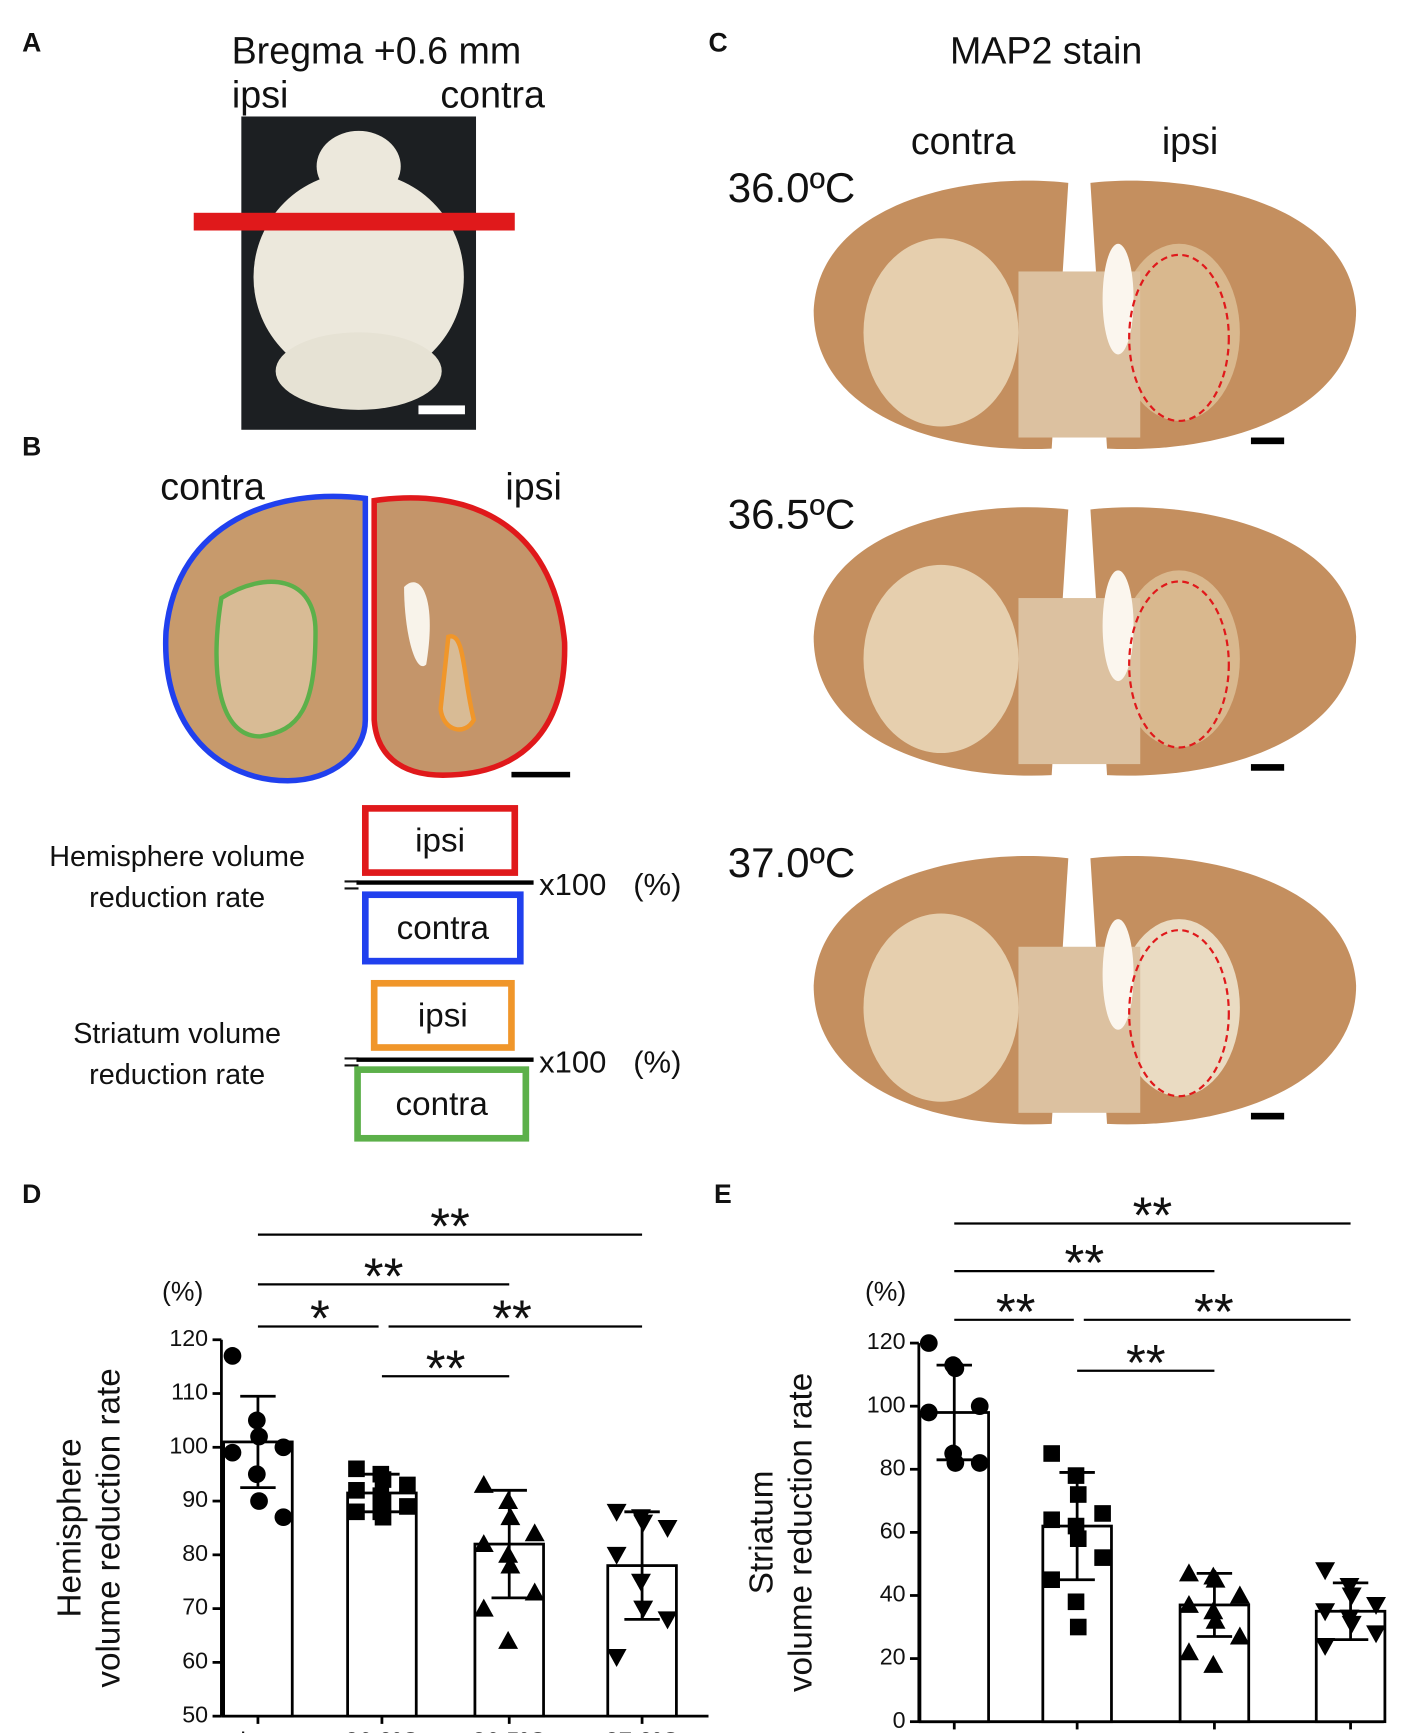  I want to click on x-tick-label: 36.0ºC, so click(382, 1730).